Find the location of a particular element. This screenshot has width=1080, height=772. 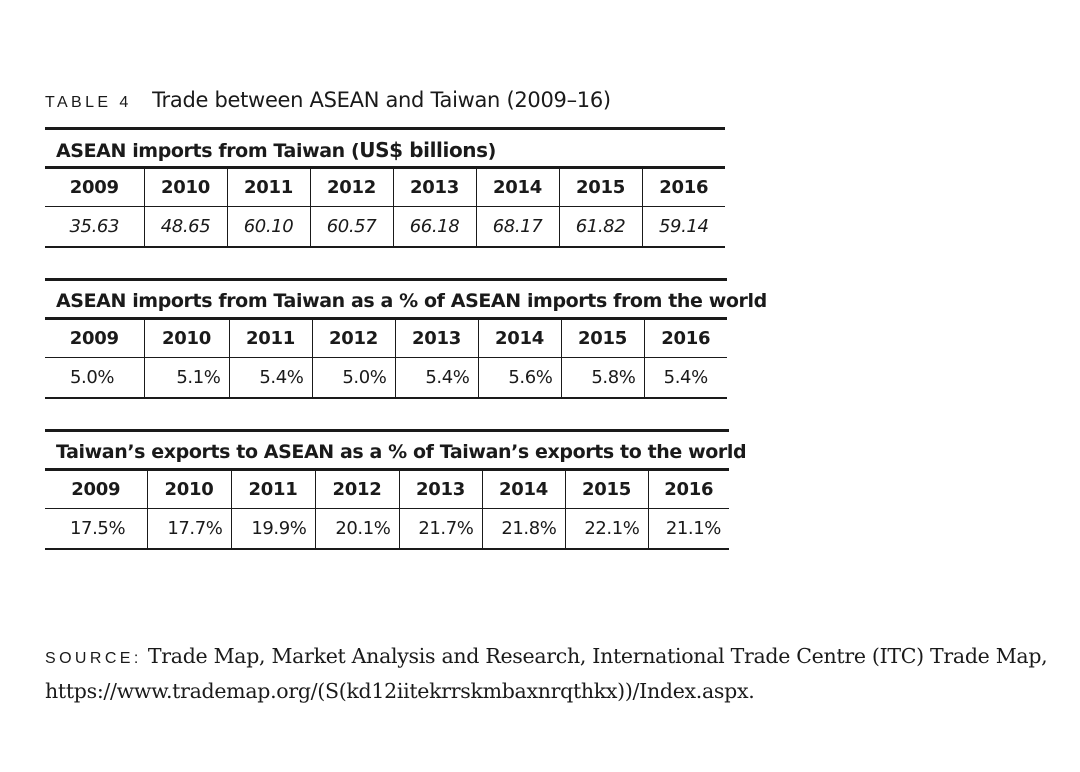

value-cell: 21.7% is located at coordinates (440, 529).